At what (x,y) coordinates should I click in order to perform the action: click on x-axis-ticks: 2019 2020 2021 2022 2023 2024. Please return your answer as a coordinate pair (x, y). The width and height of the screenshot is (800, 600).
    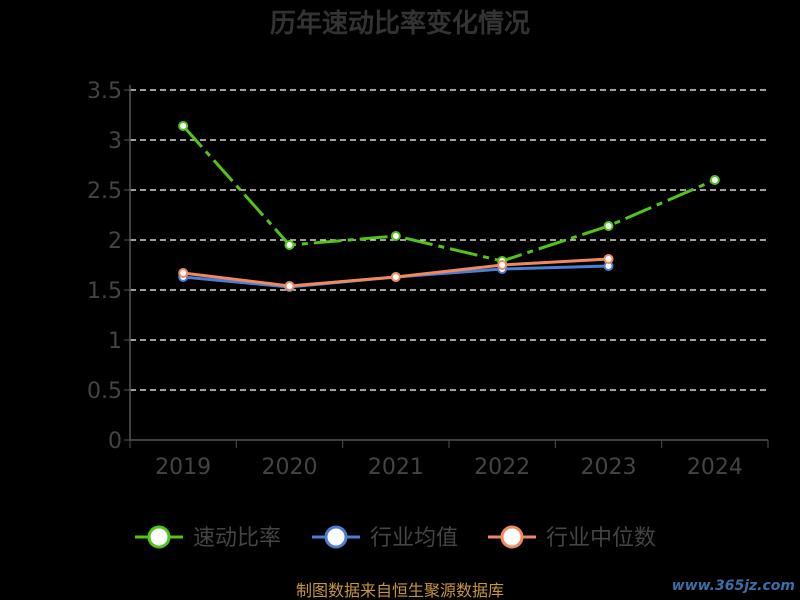
    Looking at the image, I should click on (449, 460).